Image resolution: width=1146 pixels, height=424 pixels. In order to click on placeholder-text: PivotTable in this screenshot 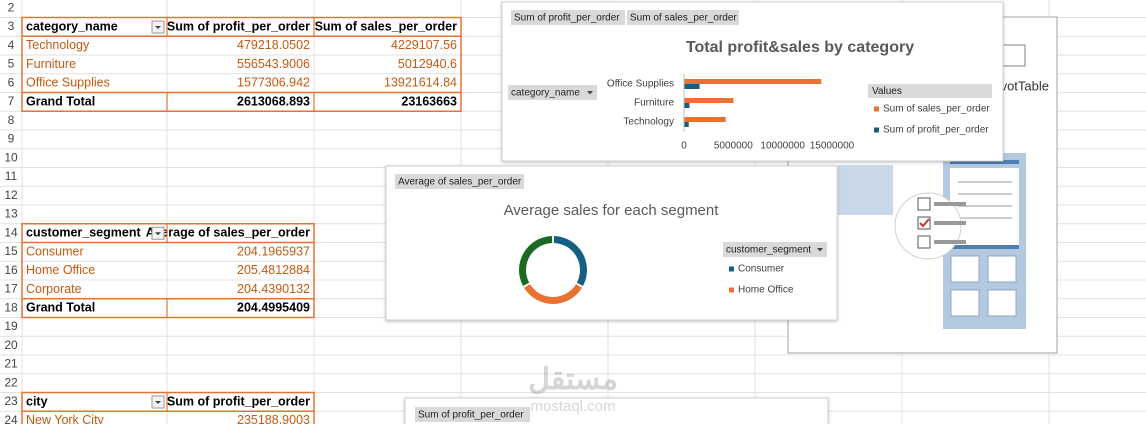, I will do `click(1019, 85)`.